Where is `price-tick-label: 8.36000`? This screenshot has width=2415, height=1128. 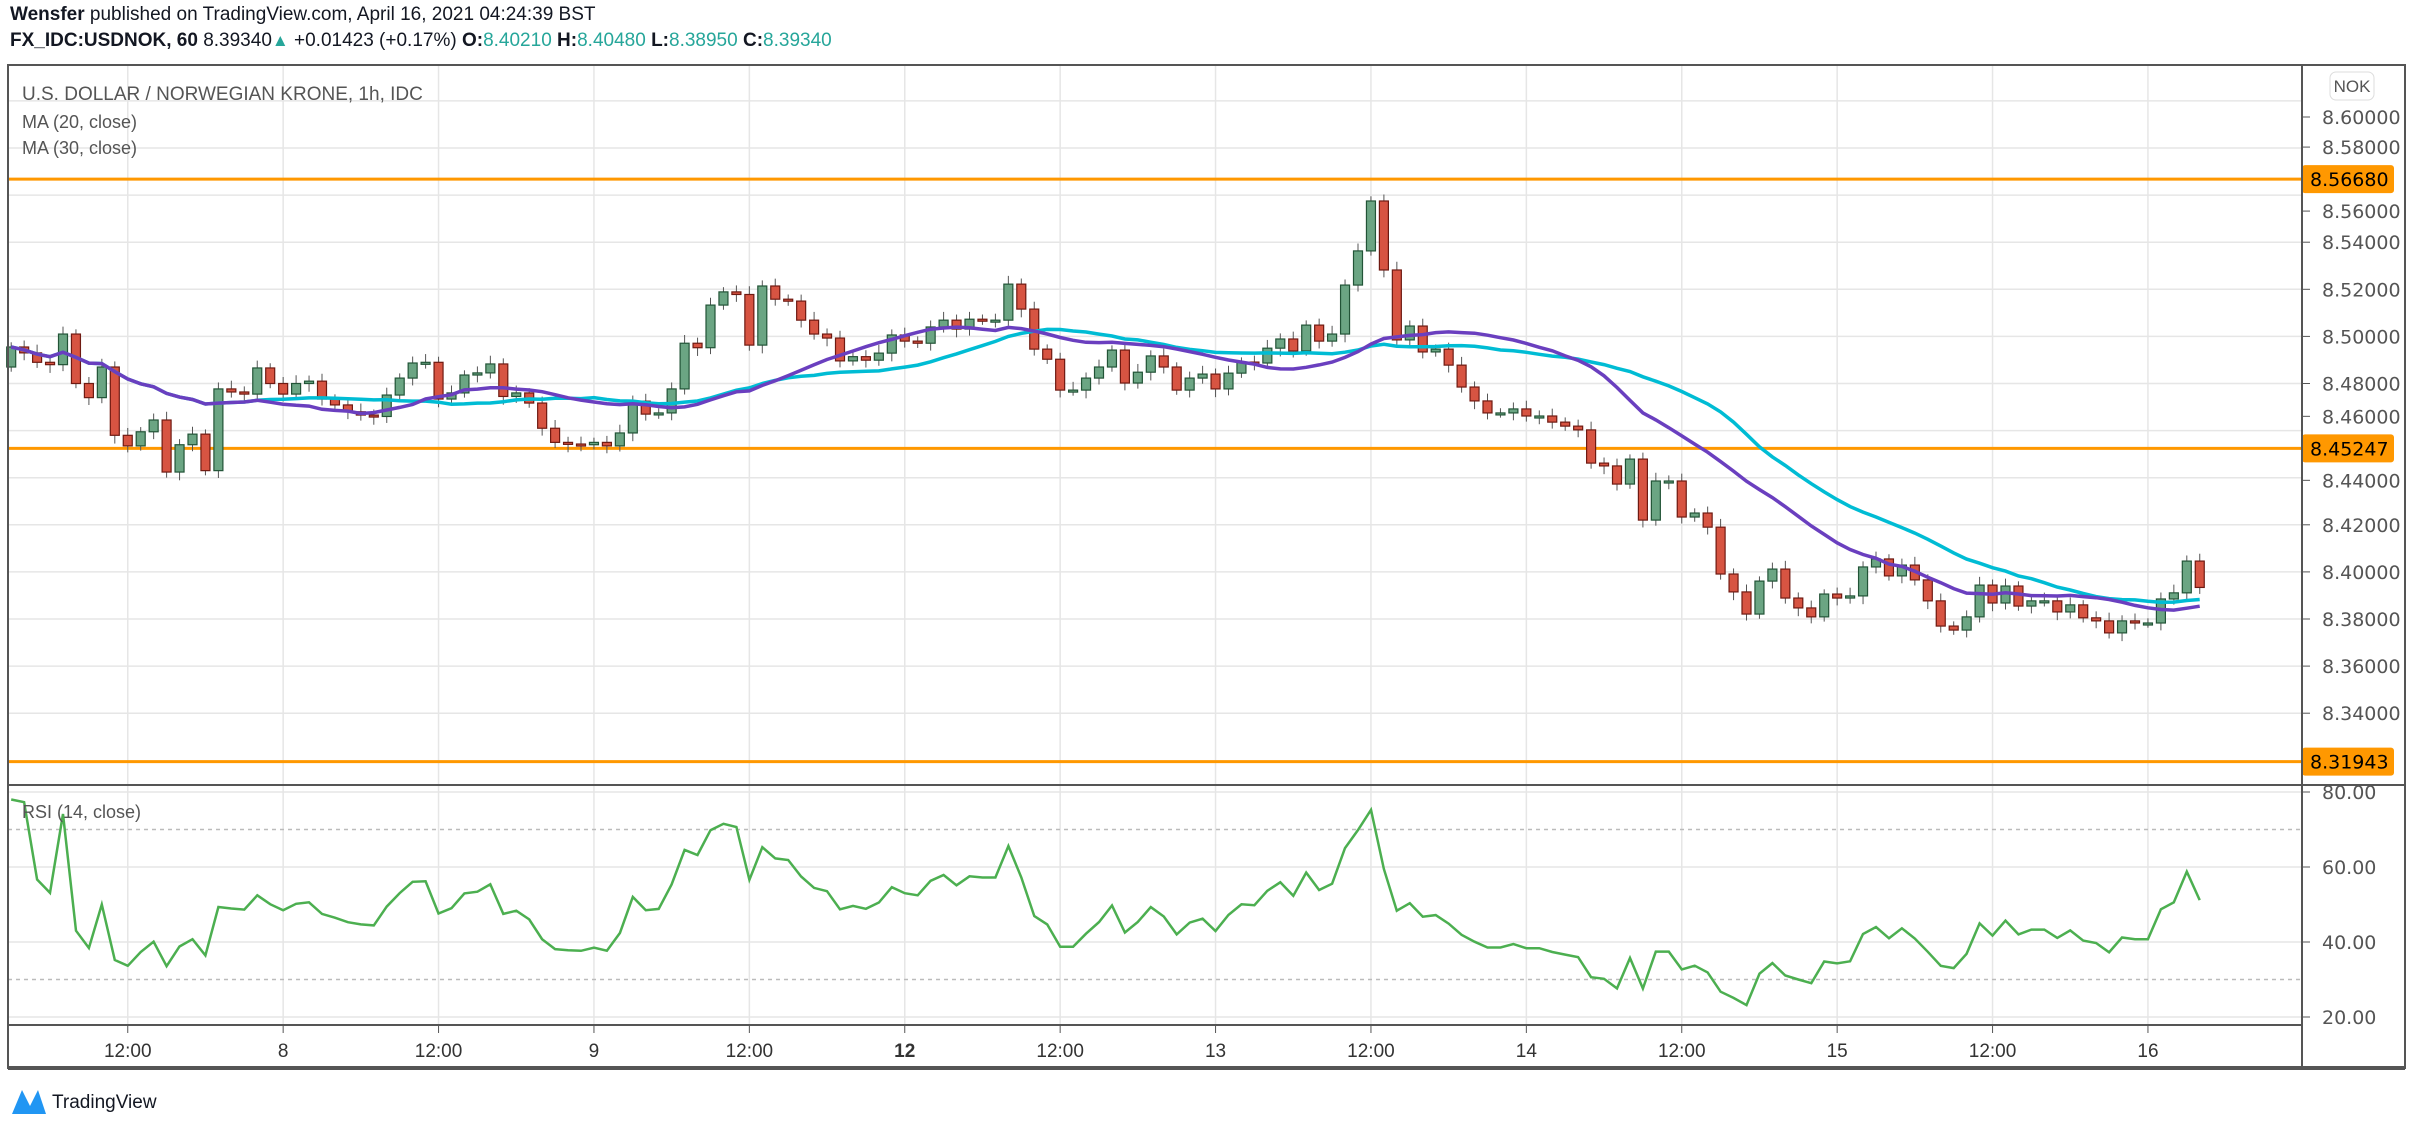 price-tick-label: 8.36000 is located at coordinates (2361, 667).